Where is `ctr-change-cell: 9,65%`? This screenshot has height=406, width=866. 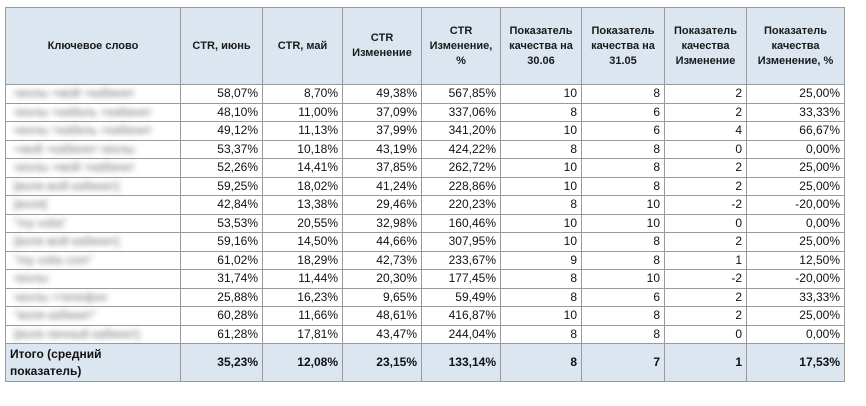 ctr-change-cell: 9,65% is located at coordinates (382, 297).